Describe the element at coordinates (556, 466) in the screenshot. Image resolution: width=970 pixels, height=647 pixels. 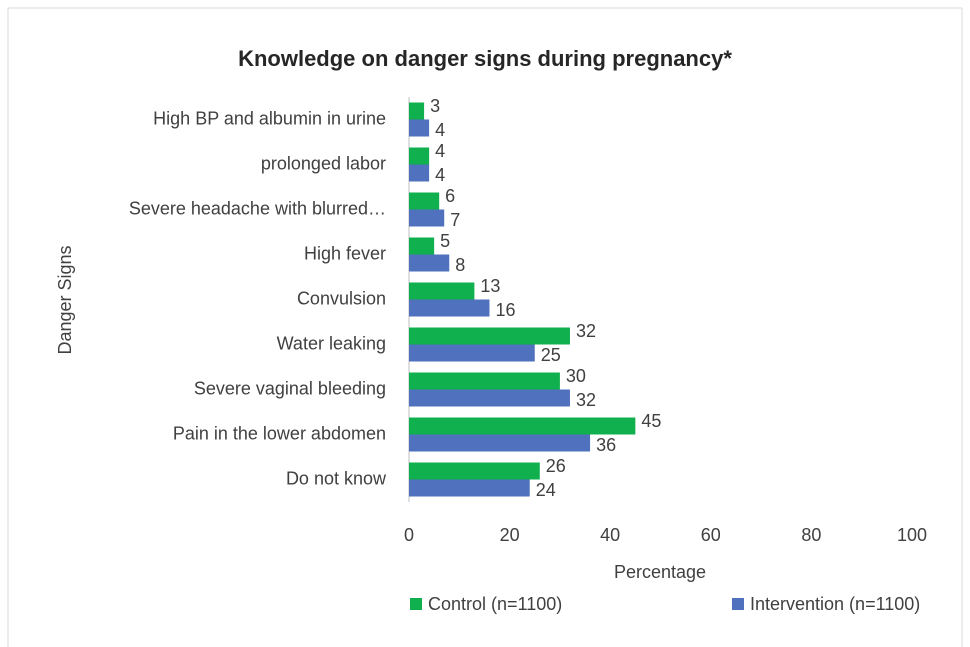
I see `data-label: 26` at that location.